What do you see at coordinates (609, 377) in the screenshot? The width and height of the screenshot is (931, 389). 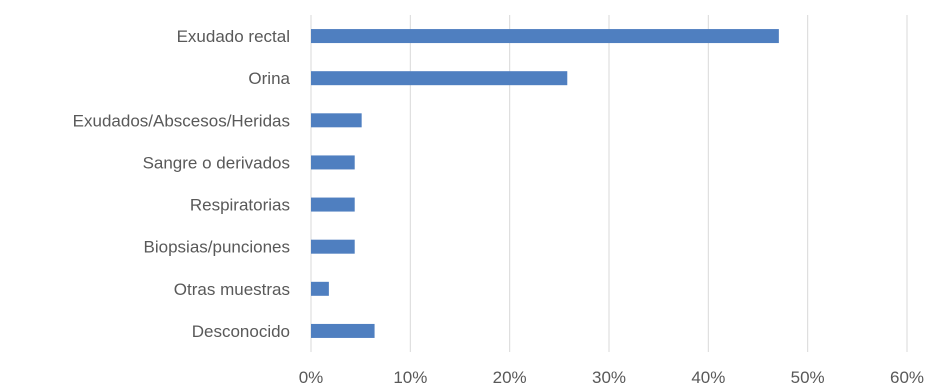 I see `x-tick-label: 30%` at bounding box center [609, 377].